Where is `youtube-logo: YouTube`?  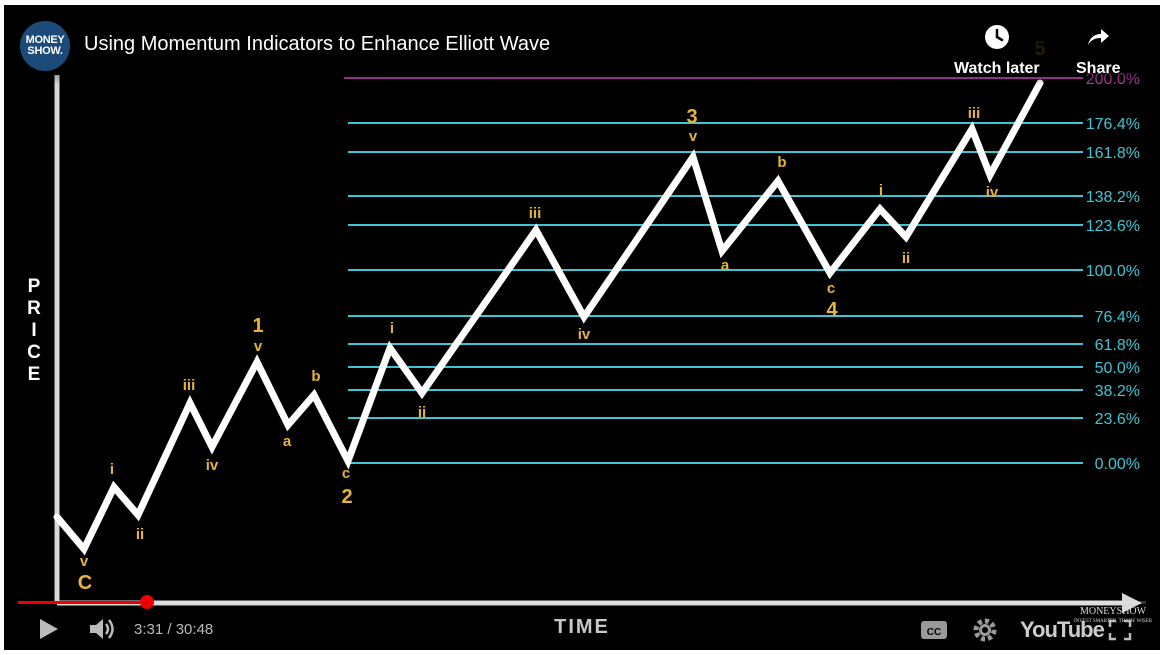
youtube-logo: YouTube is located at coordinates (1062, 629).